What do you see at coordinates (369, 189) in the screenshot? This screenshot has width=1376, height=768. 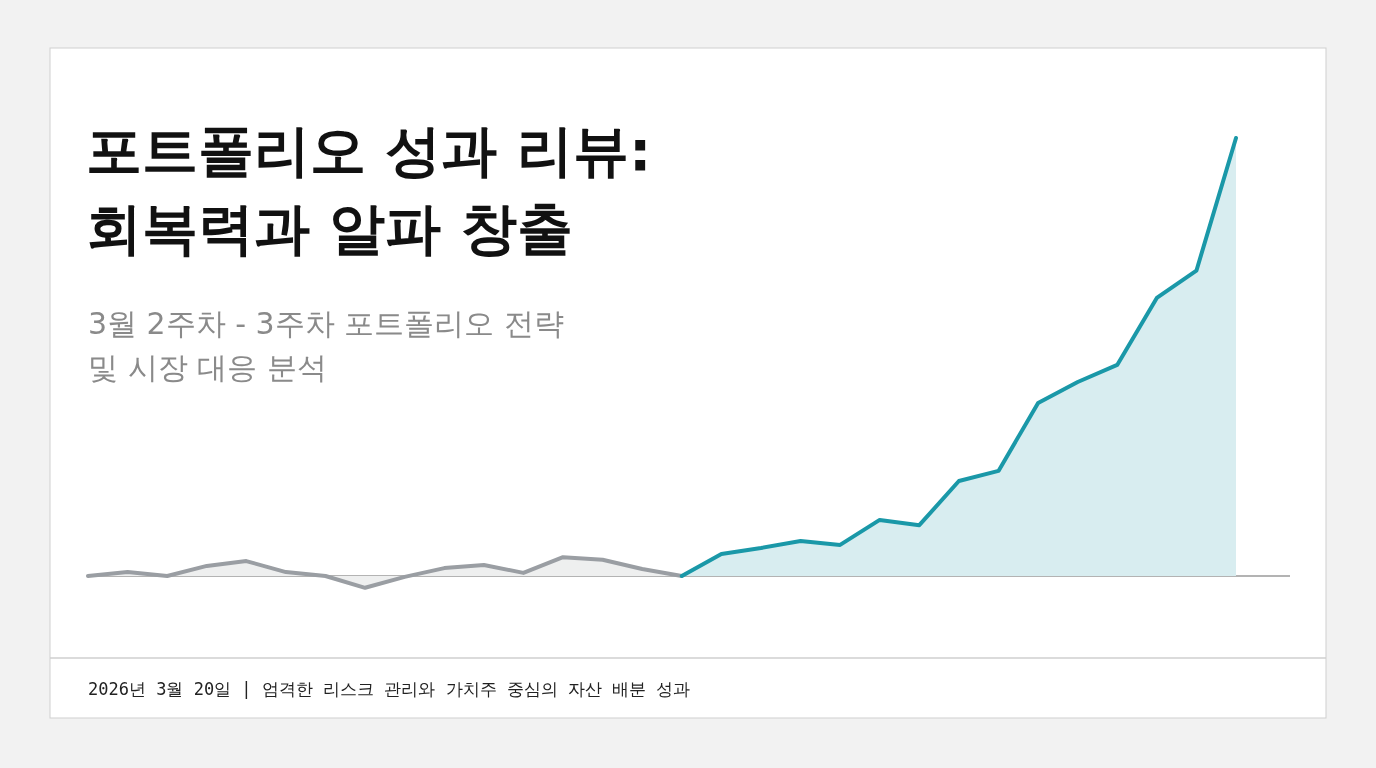 I see `title: 포트폴리오 성과 리뷰: 회복력과 알파 창출` at bounding box center [369, 189].